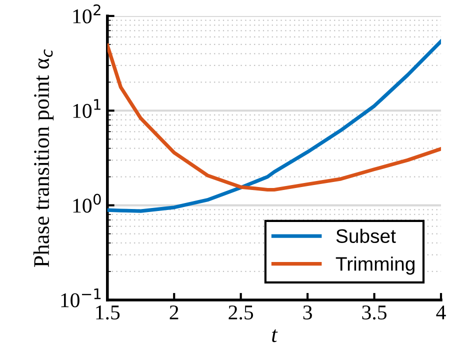 This screenshot has width=457, height=355. I want to click on legend-label: Subset, so click(366, 236).